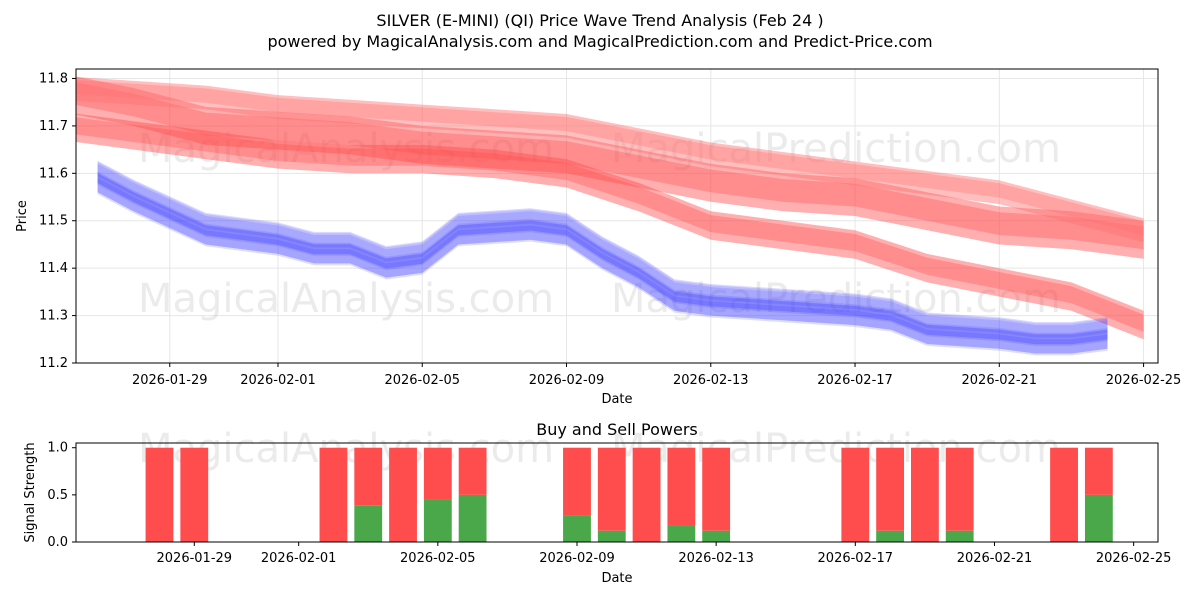  What do you see at coordinates (53, 126) in the screenshot?
I see `y-tick-label: 11.7` at bounding box center [53, 126].